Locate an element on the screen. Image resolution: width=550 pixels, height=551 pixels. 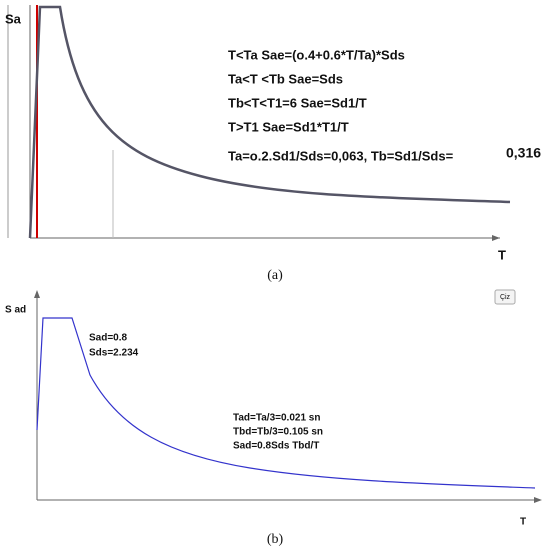
note: Sds=2.234 is located at coordinates (114, 353).